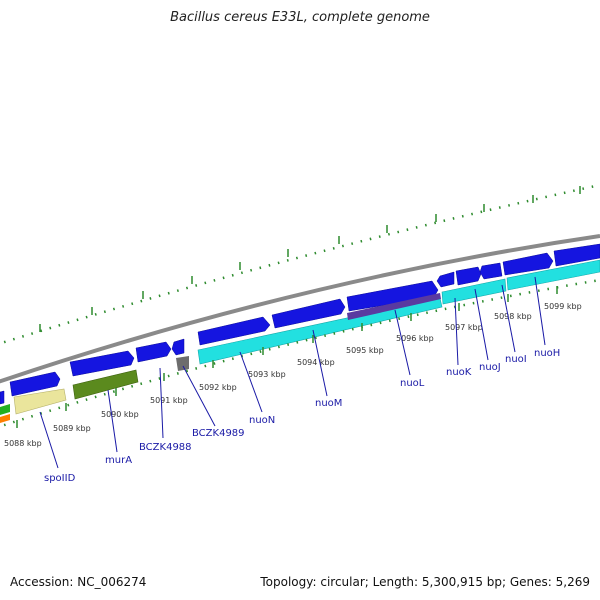  What do you see at coordinates (72, 428) in the screenshot?
I see `scale-label: 5089 kbp` at bounding box center [72, 428].